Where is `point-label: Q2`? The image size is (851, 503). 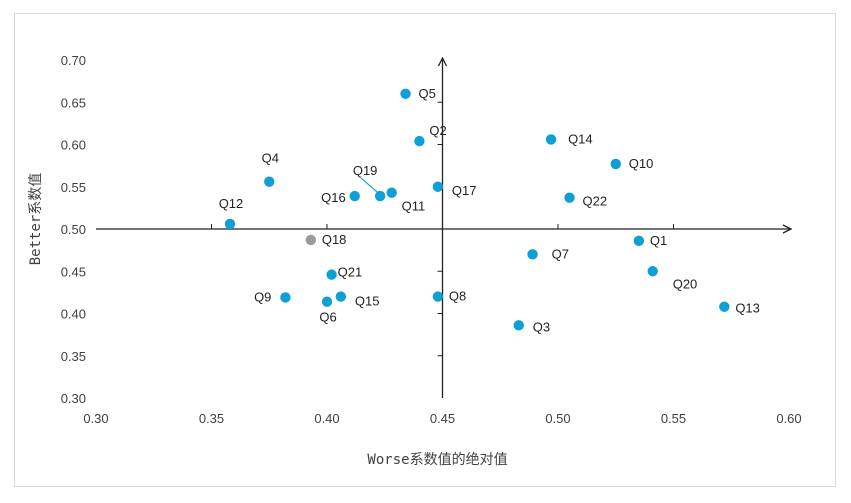 point-label: Q2 is located at coordinates (437, 130).